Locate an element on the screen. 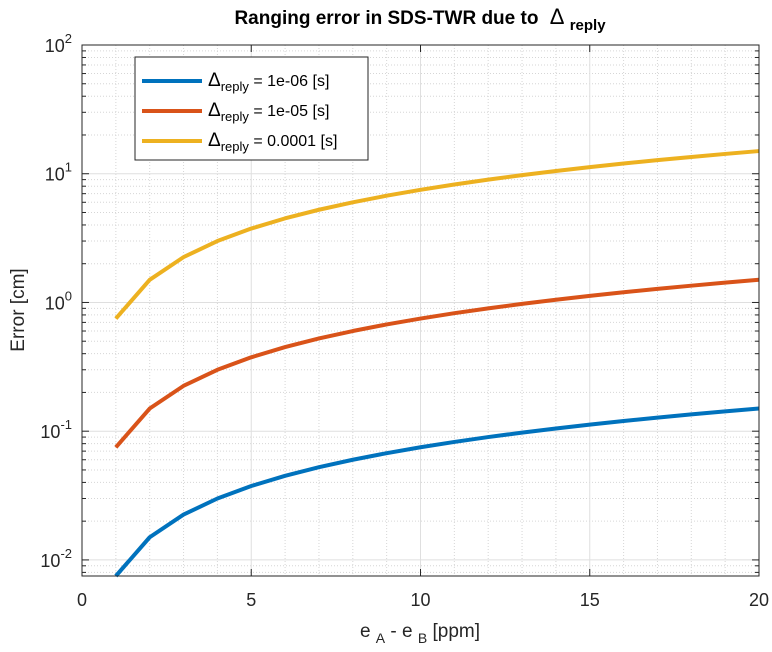 The width and height of the screenshot is (772, 652). y-axis-label: Error [cm] is located at coordinates (18, 309).